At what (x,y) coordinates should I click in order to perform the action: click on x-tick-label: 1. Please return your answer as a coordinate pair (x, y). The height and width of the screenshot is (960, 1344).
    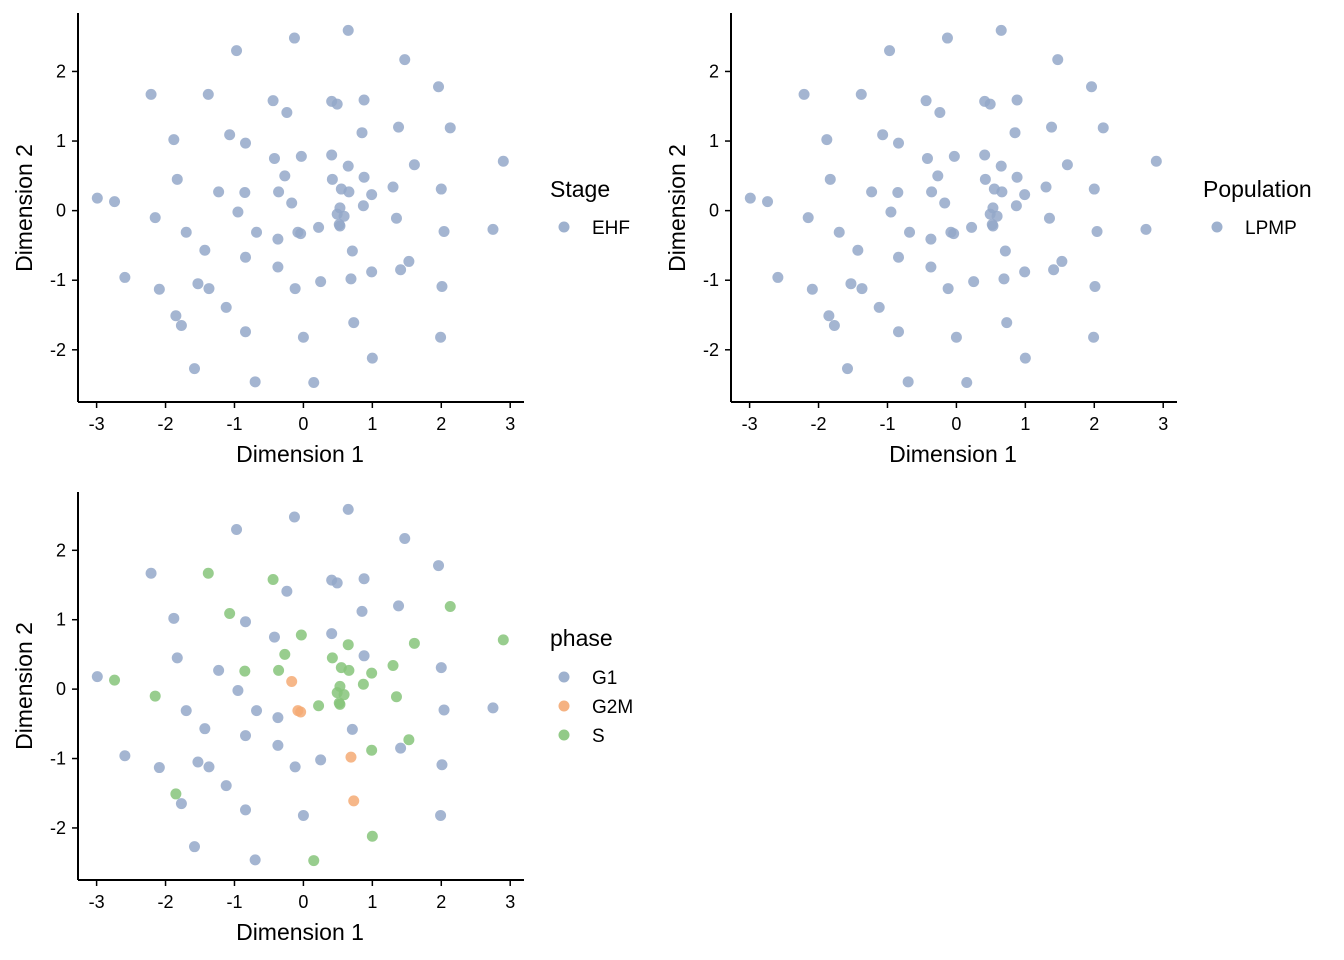
    Looking at the image, I should click on (1025, 424).